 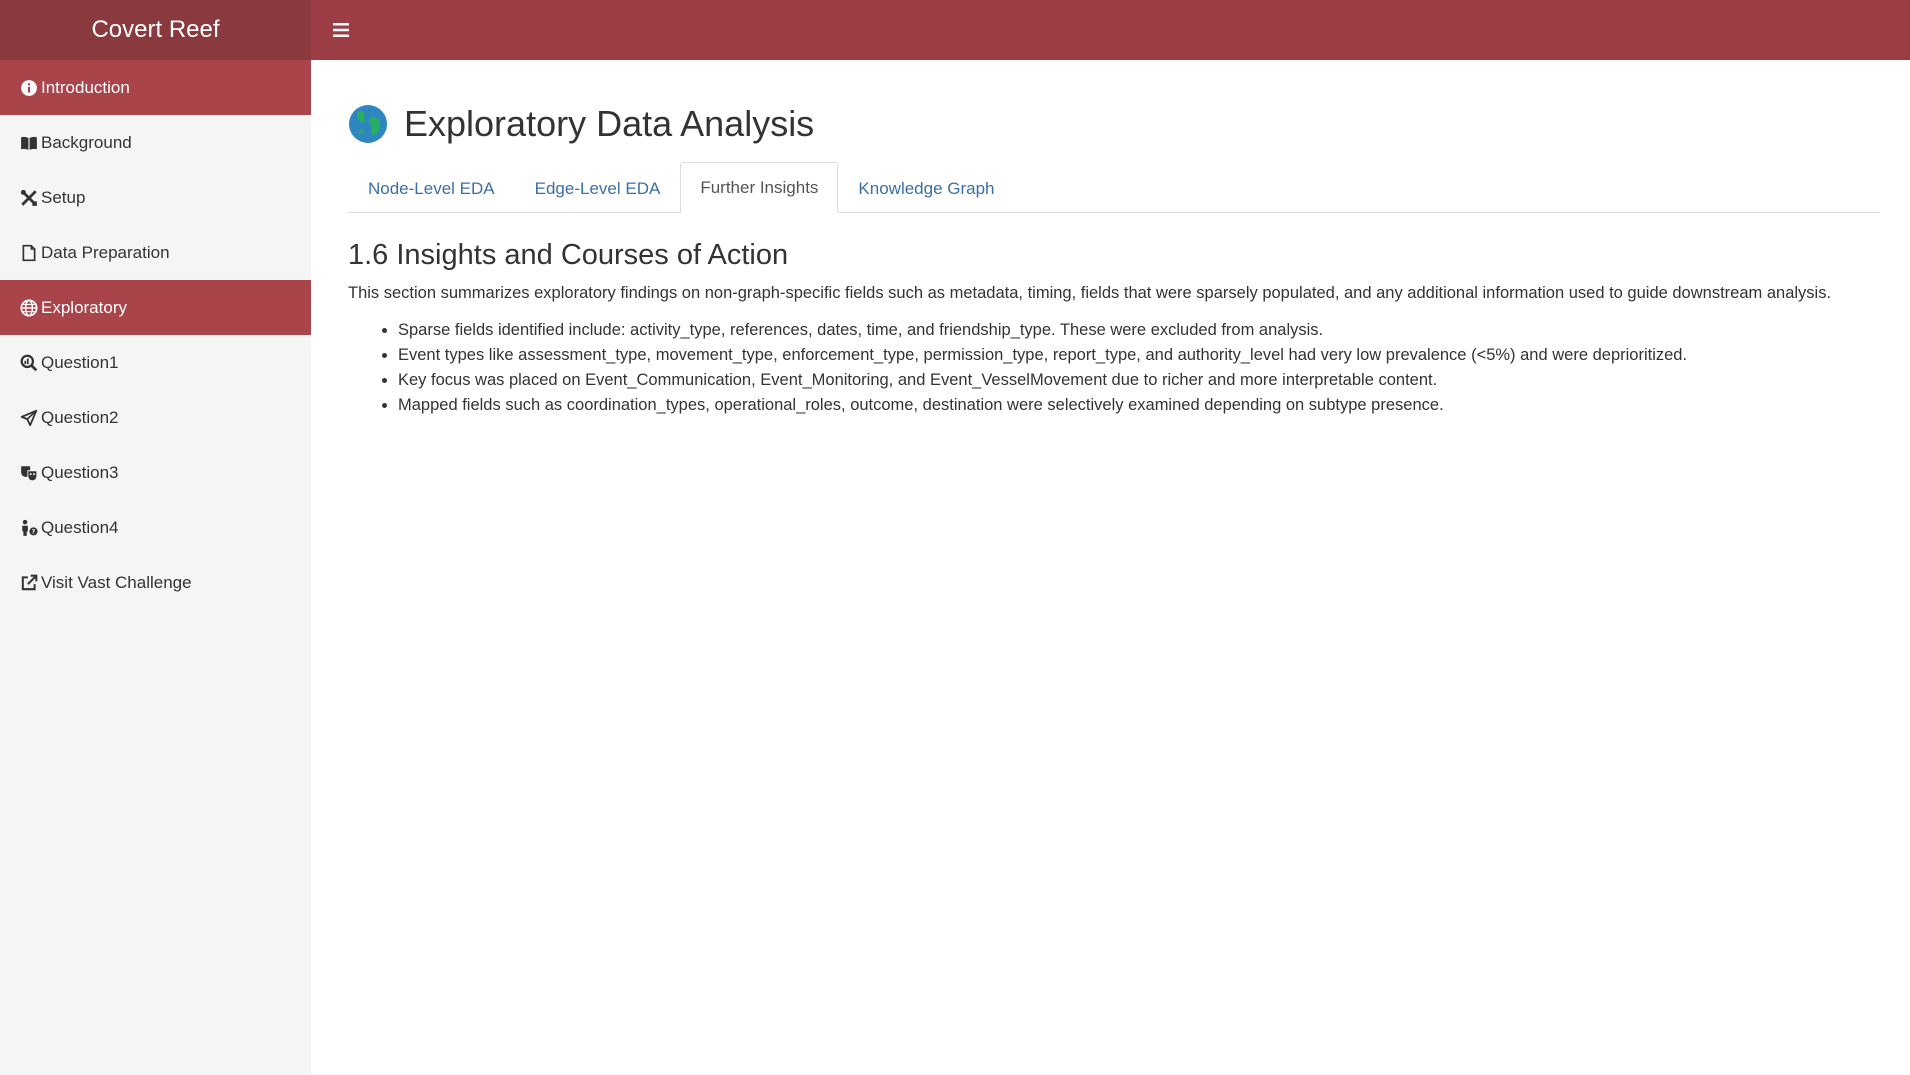 I want to click on top-navbar, so click(x=1110, y=30).